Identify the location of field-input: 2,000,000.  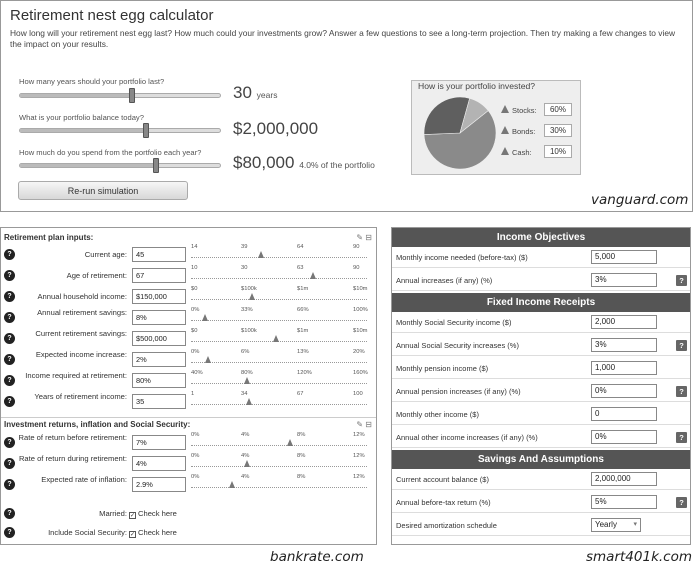
(624, 479).